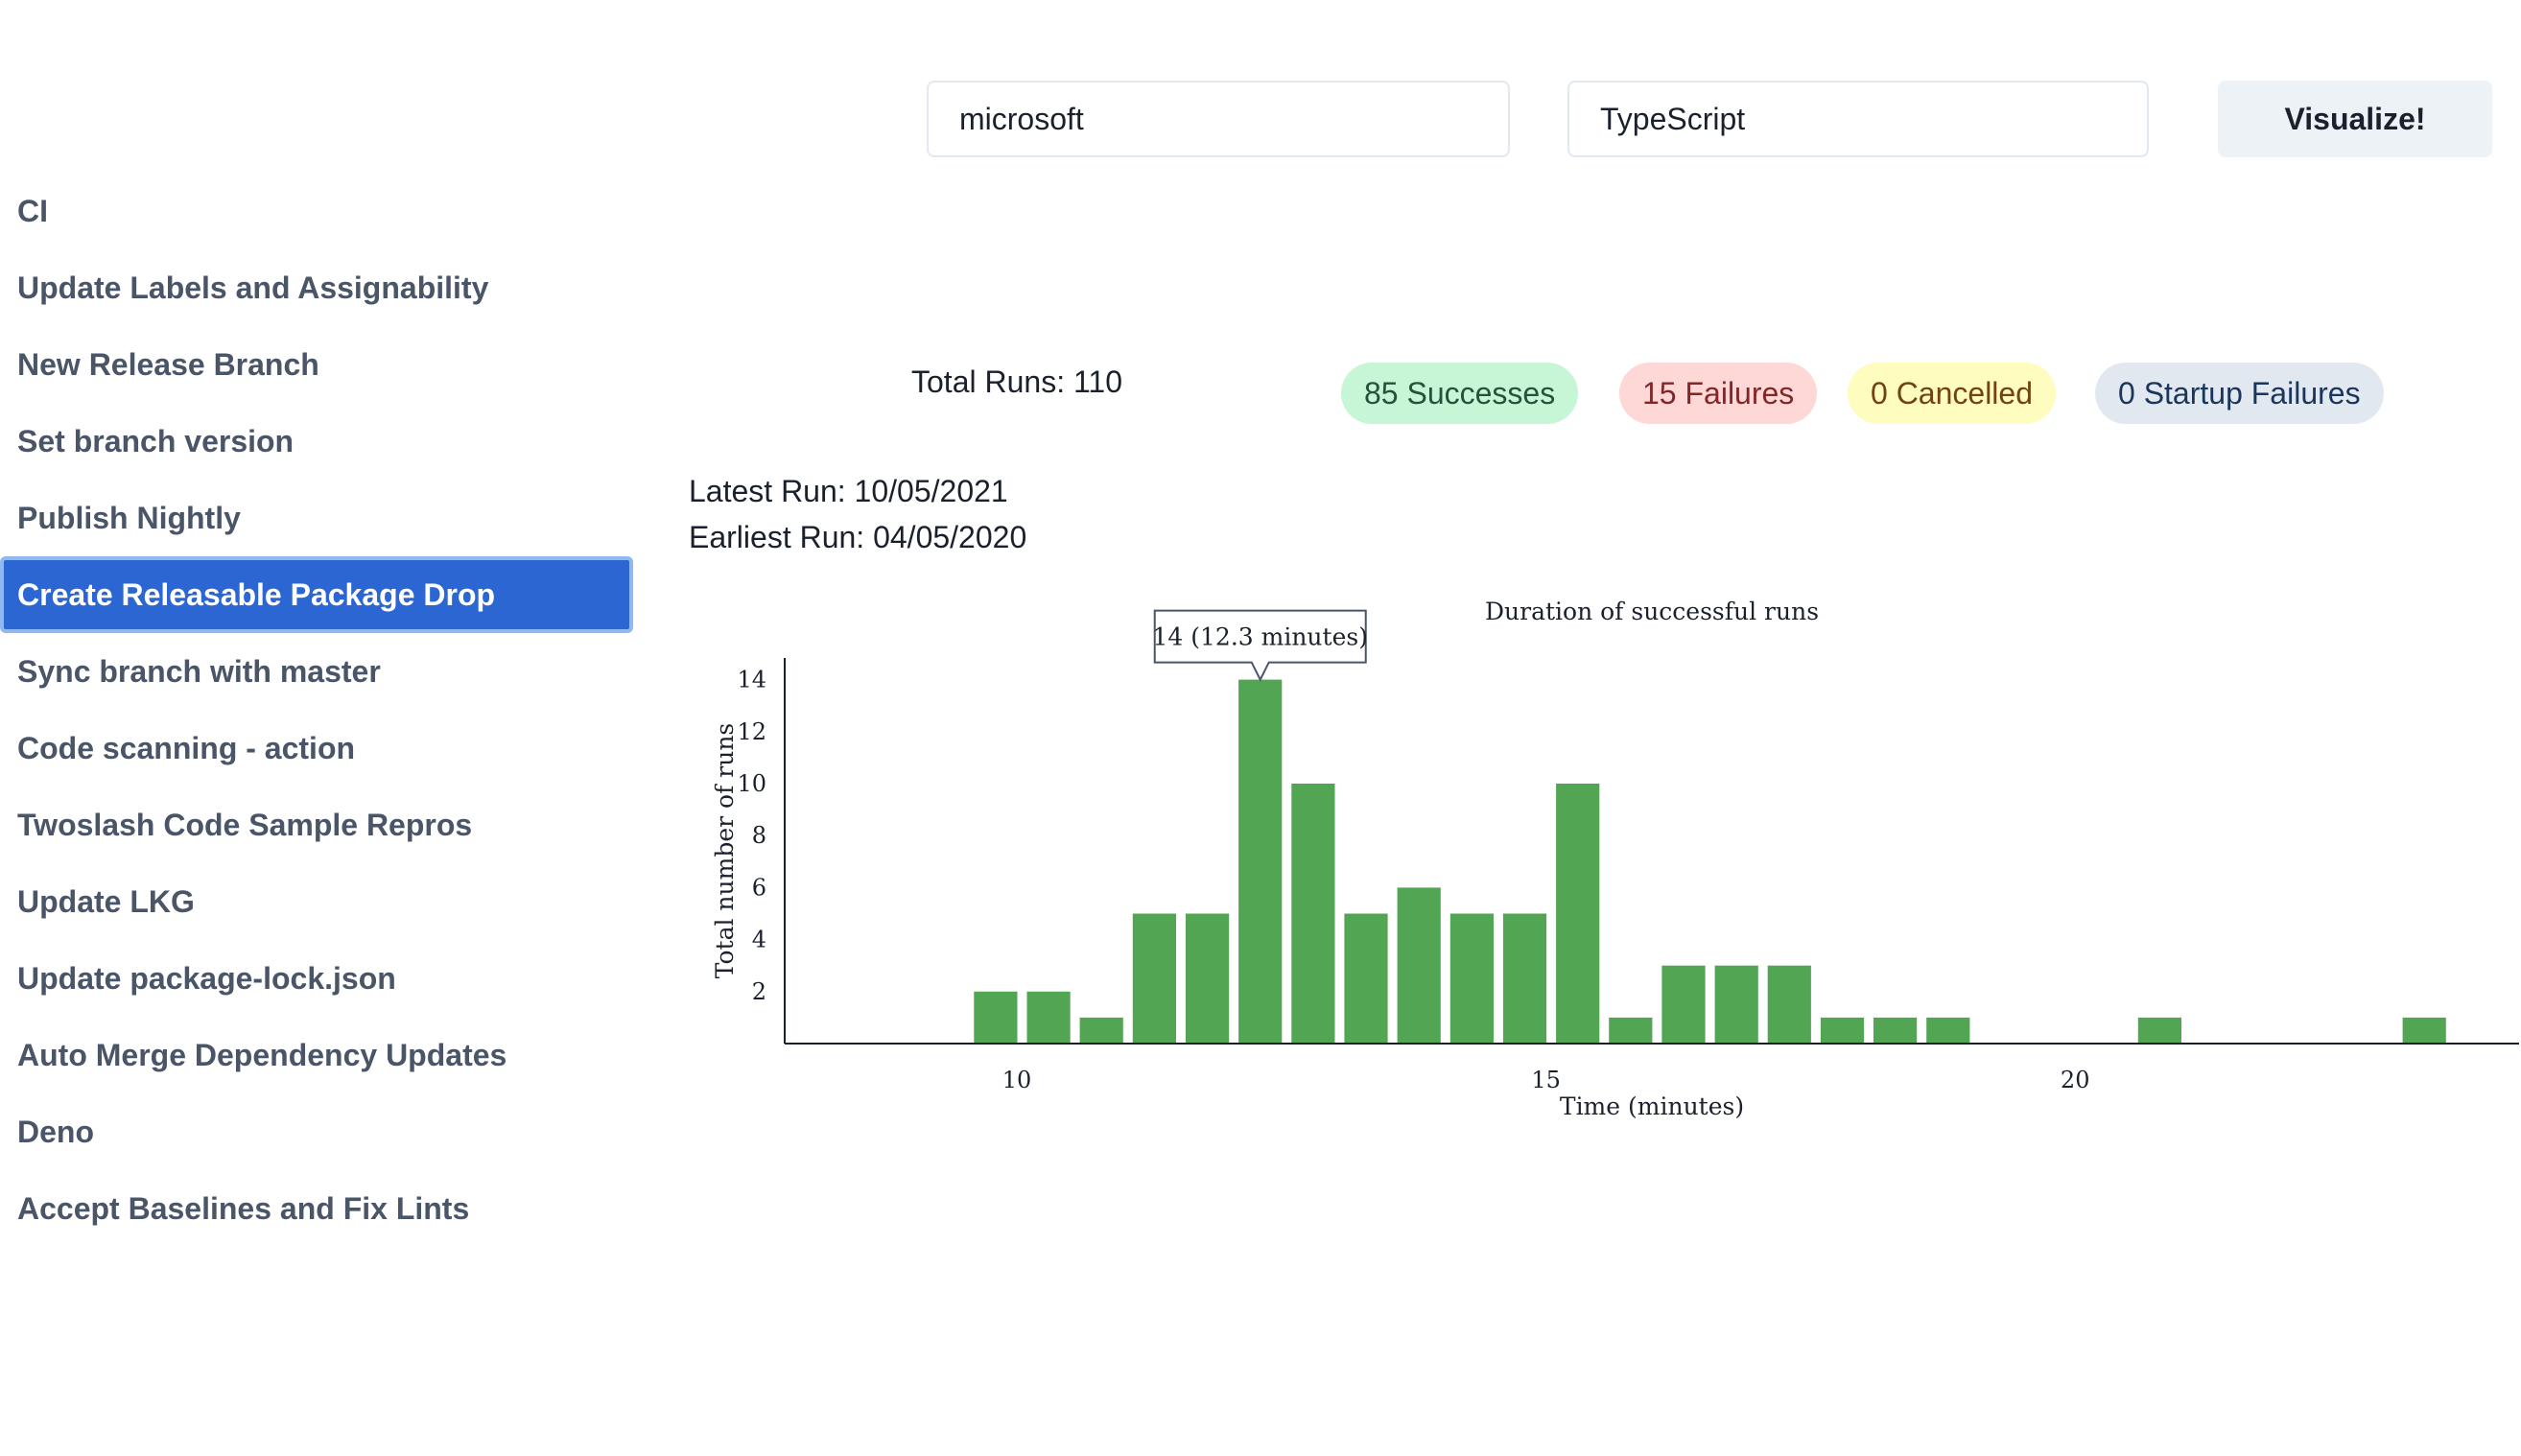  I want to click on cancelled-badge: 0 Cancelled, so click(1952, 394).